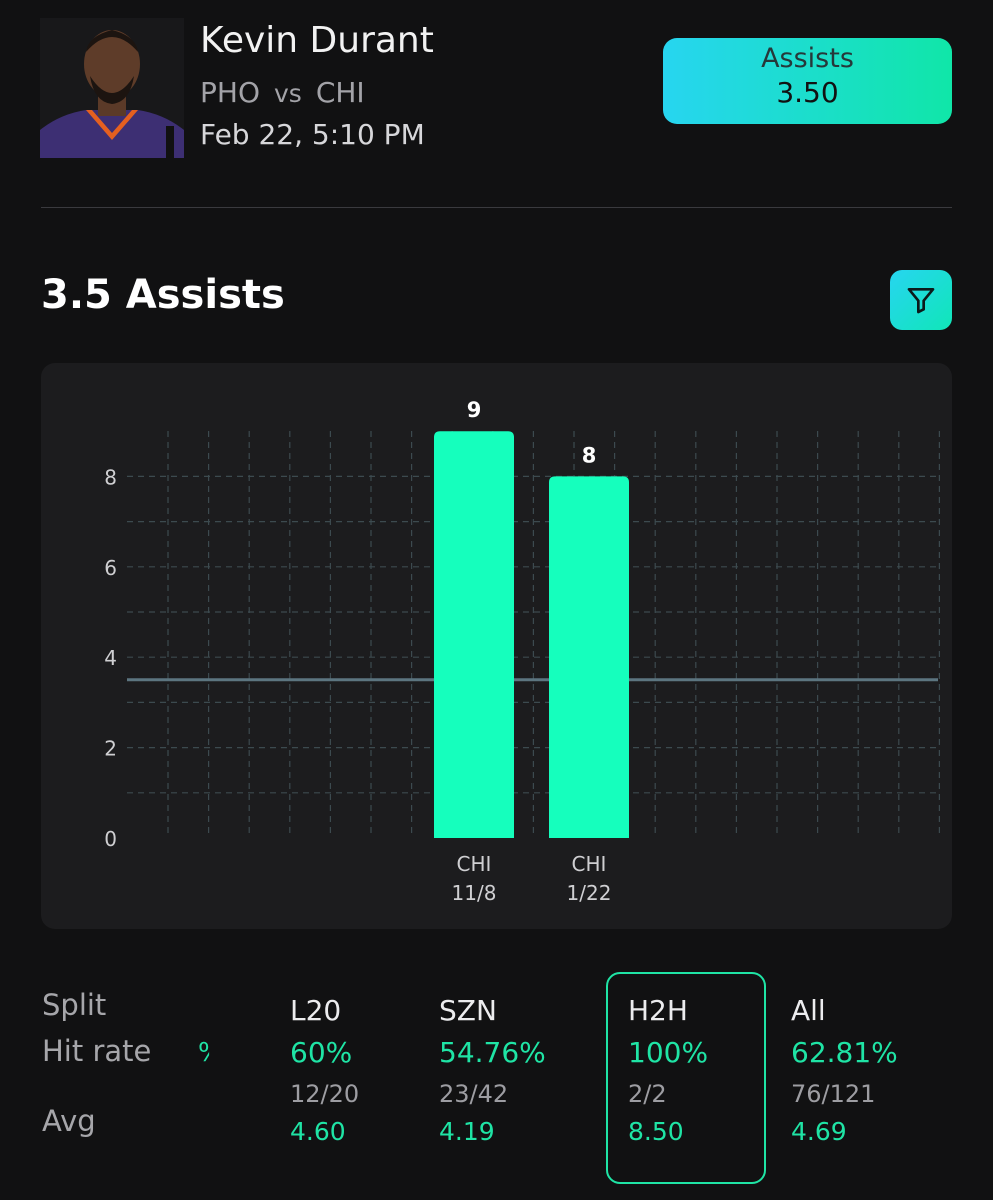 This screenshot has width=993, height=1200. I want to click on player-avatar, so click(112, 88).